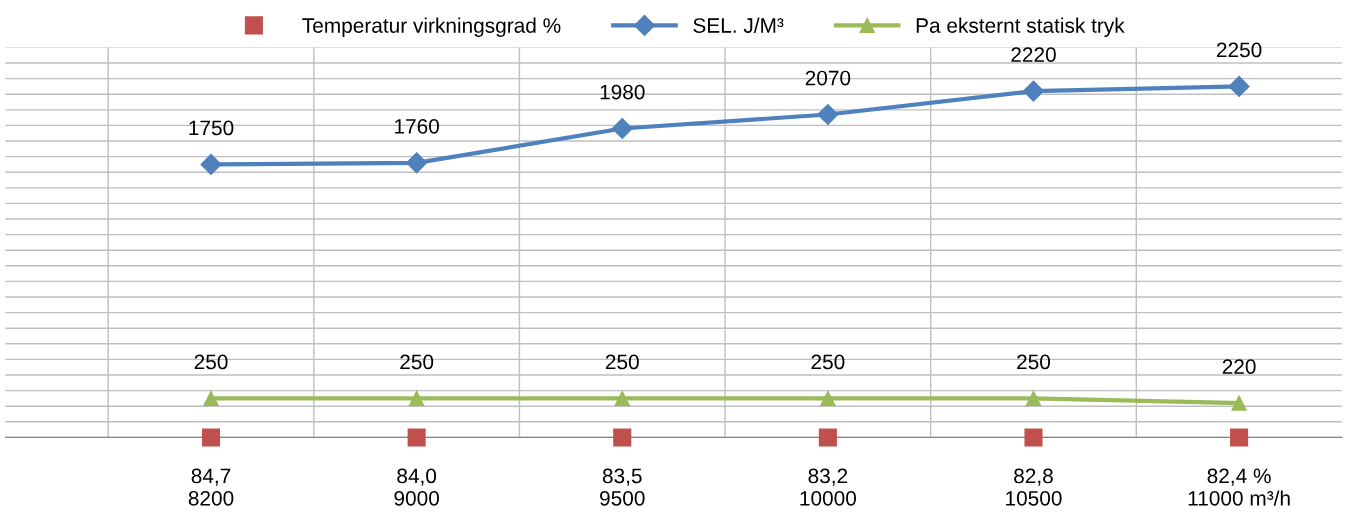 This screenshot has height=527, width=1350. Describe the element at coordinates (1239, 487) in the screenshot. I see `x-tick-label: 82,4 % 11000 m³/h` at that location.